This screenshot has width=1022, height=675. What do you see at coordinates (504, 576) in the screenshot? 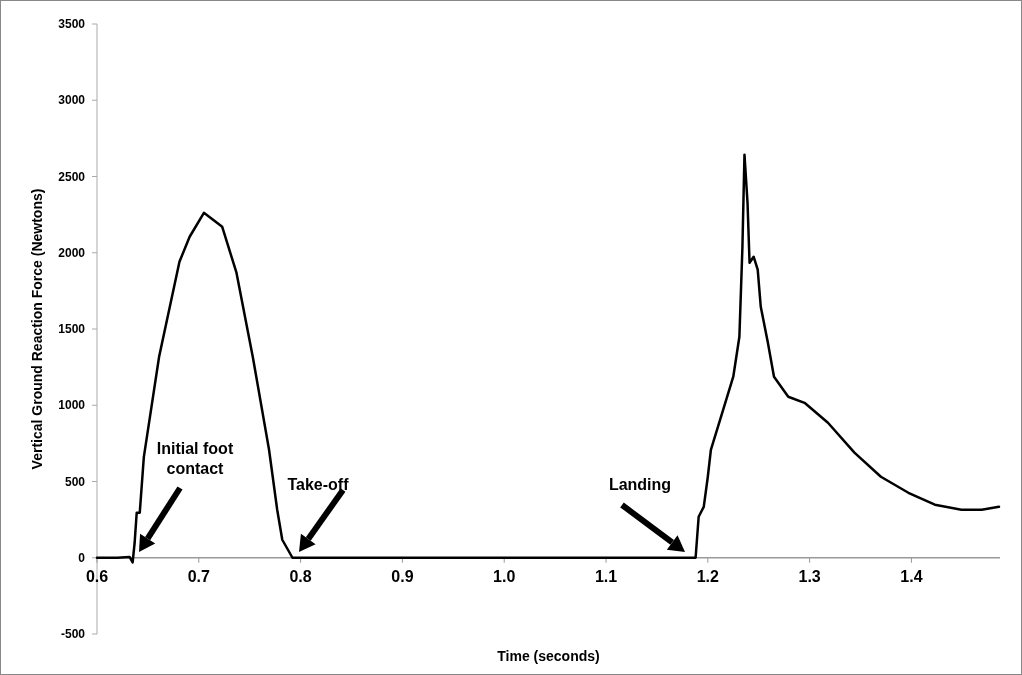
I see `x-tick-label: 1.0` at bounding box center [504, 576].